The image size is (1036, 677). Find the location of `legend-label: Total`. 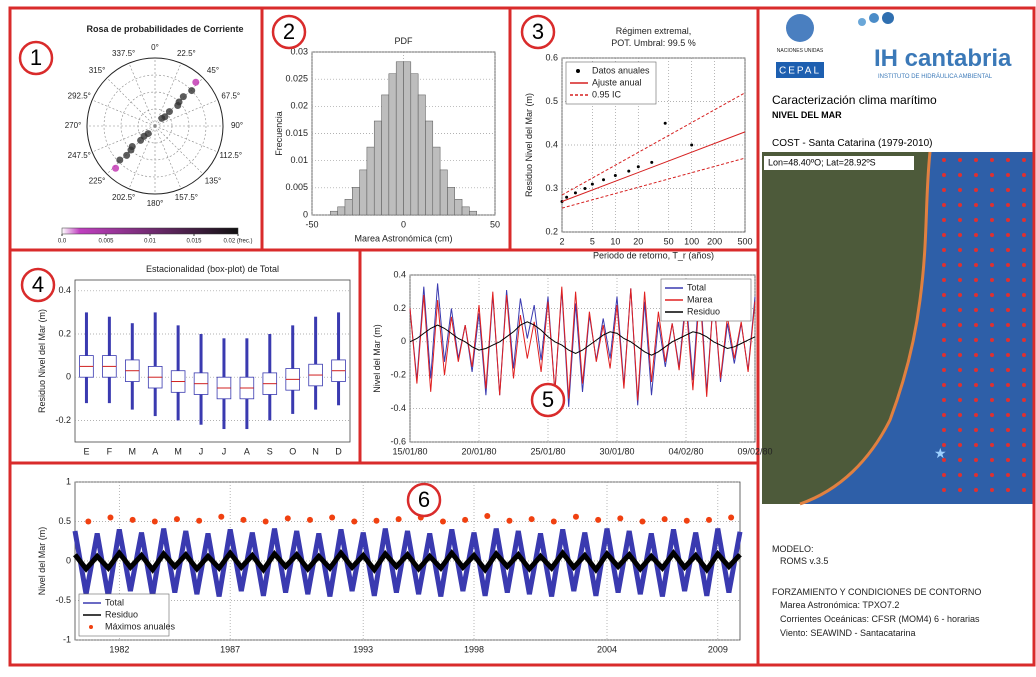

legend-label: Total is located at coordinates (114, 602).